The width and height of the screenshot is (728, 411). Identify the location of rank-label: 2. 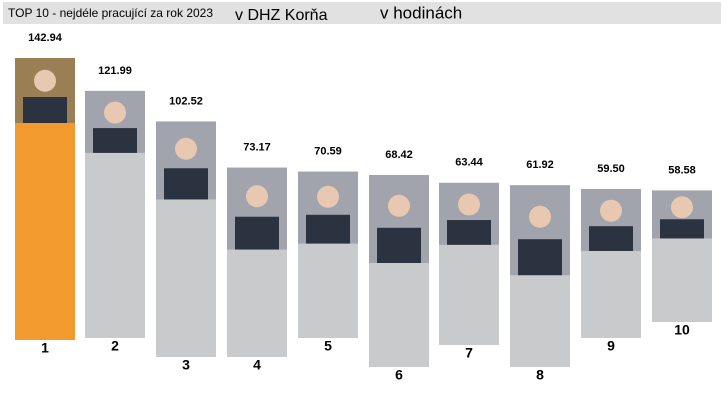
(115, 346).